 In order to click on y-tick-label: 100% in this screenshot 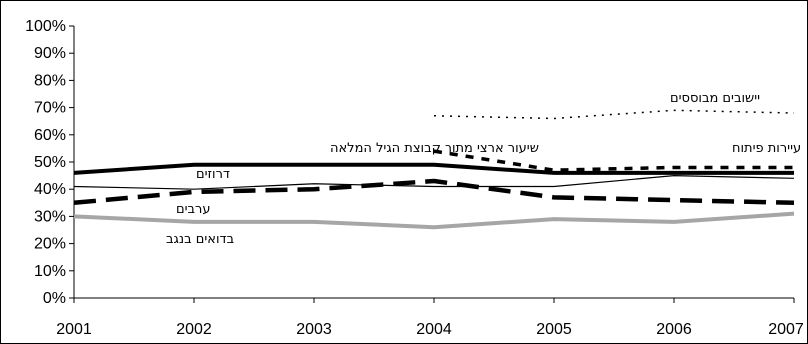, I will do `click(45, 26)`.